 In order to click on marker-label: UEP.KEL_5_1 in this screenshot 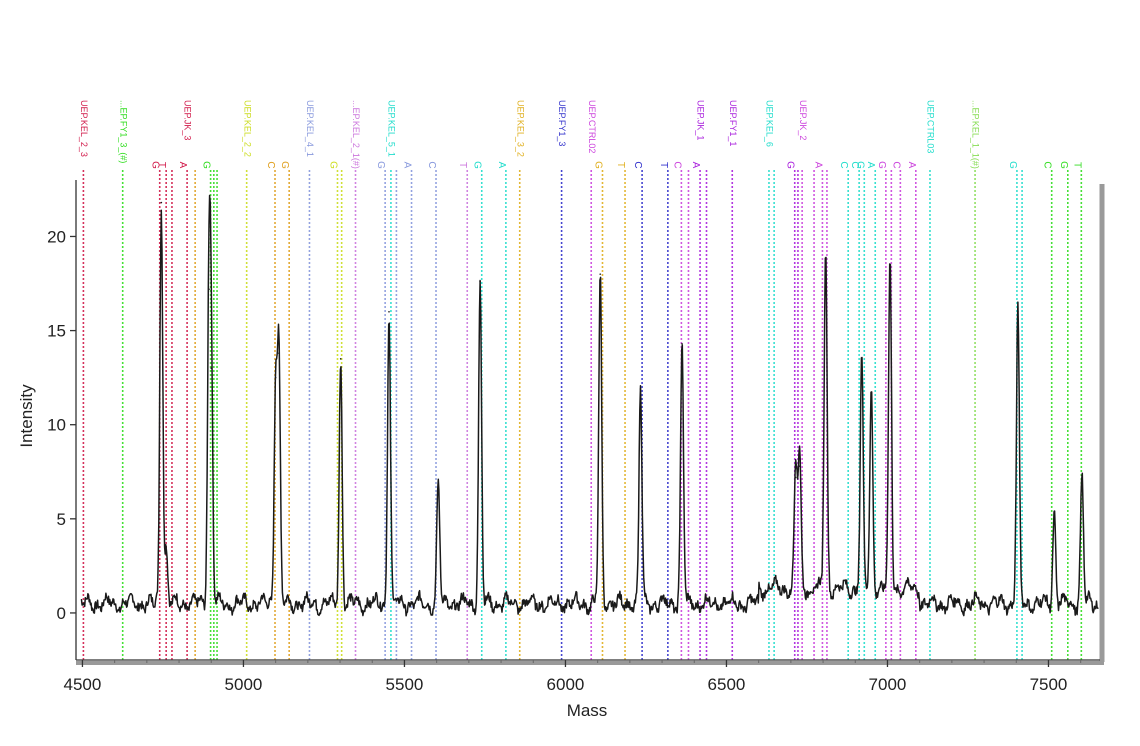, I will do `click(392, 128)`.